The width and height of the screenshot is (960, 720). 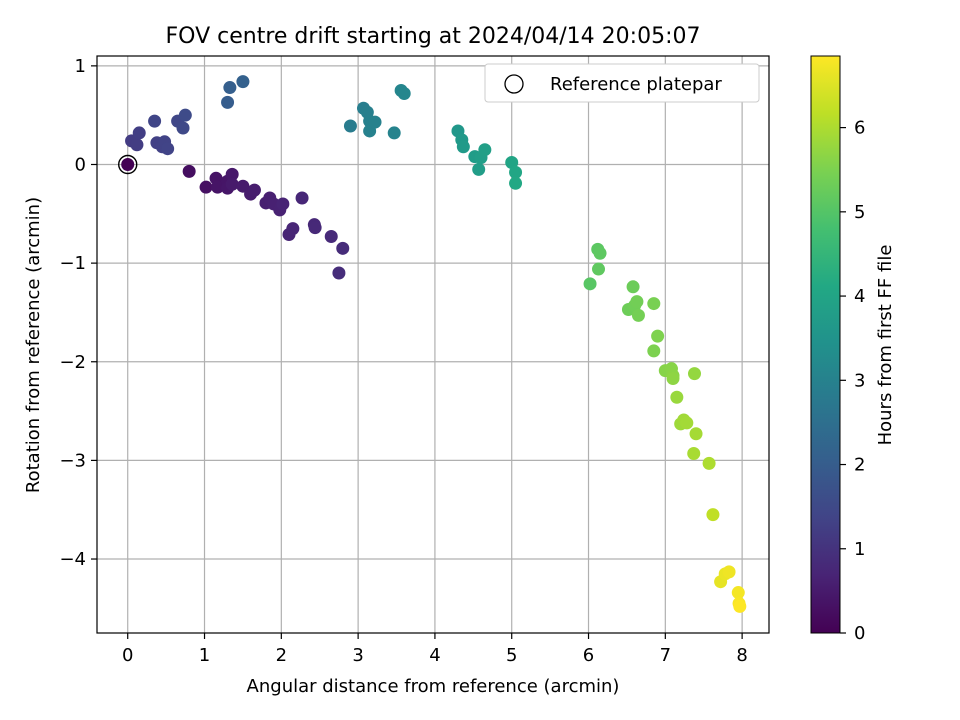 I want to click on x-tick-label: 6, so click(x=588, y=655).